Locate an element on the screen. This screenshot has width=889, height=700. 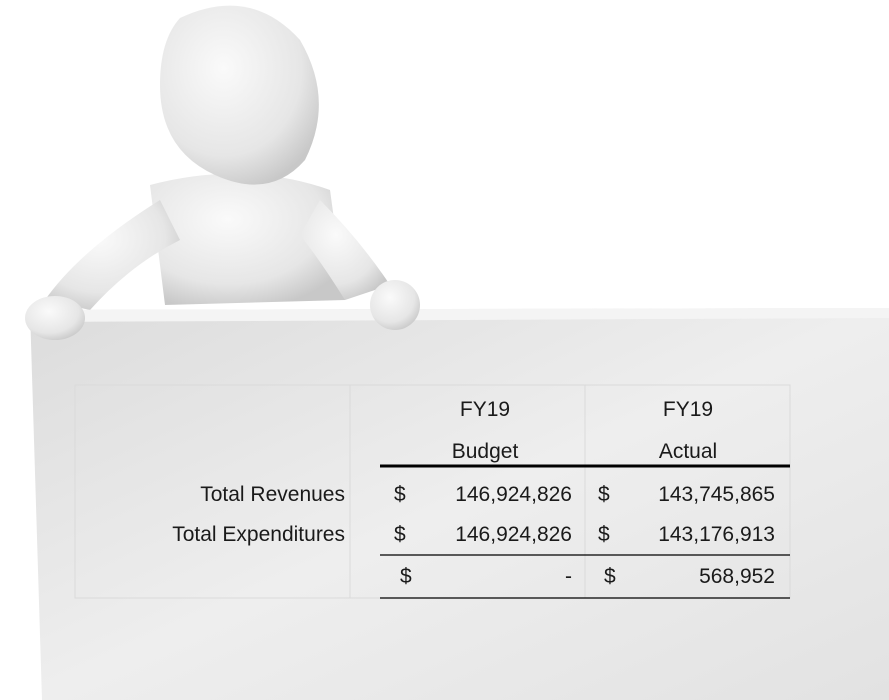
left-hand is located at coordinates (55, 318).